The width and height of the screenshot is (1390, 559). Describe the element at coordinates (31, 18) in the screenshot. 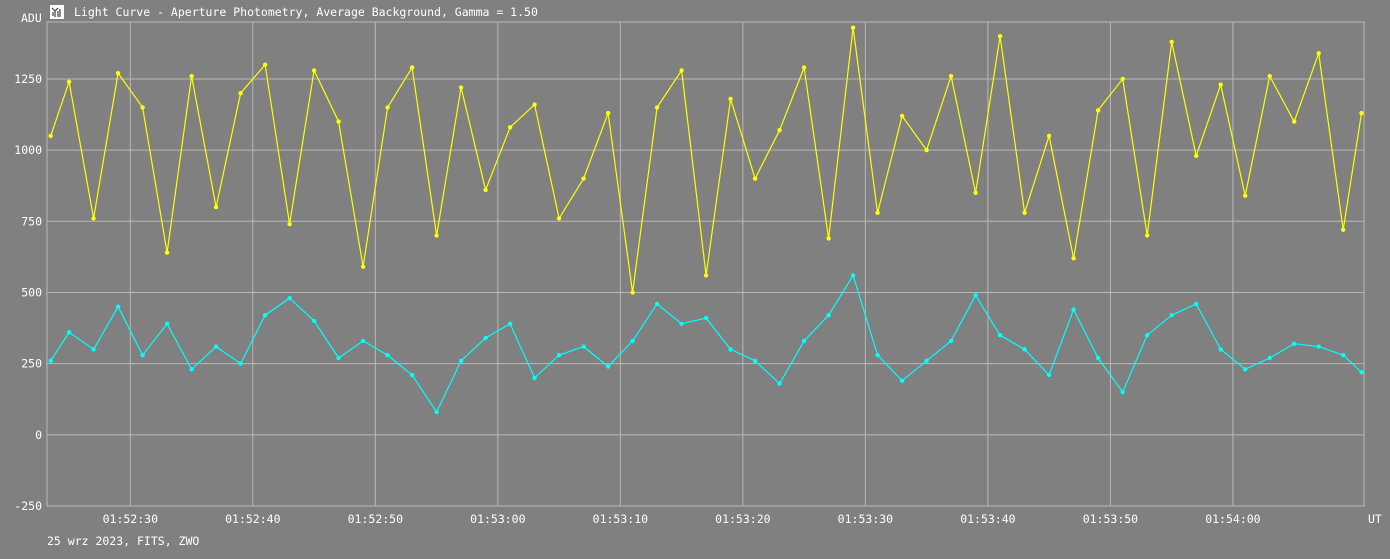

I see `y-axis-label: ADU` at that location.